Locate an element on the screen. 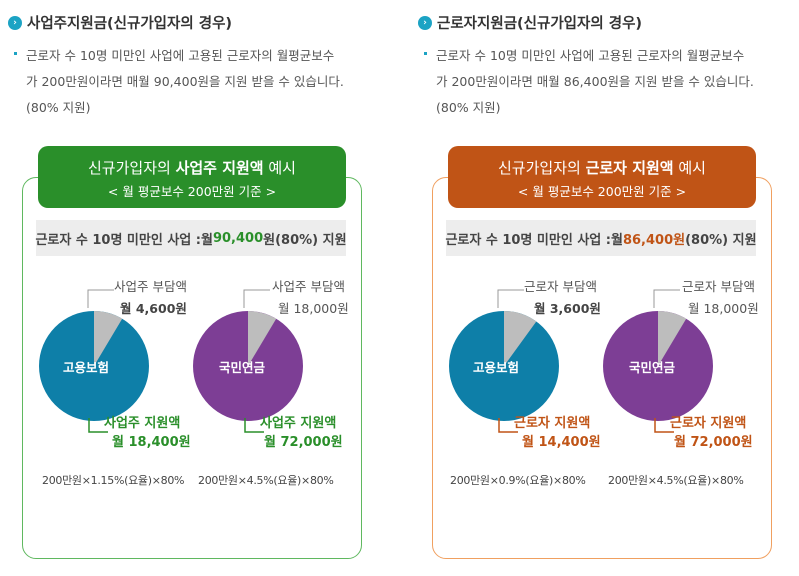  example-banner: 신규가입자의 사업주 지원액 예시 < 월 평균보수 200만원 기준 > is located at coordinates (192, 177).